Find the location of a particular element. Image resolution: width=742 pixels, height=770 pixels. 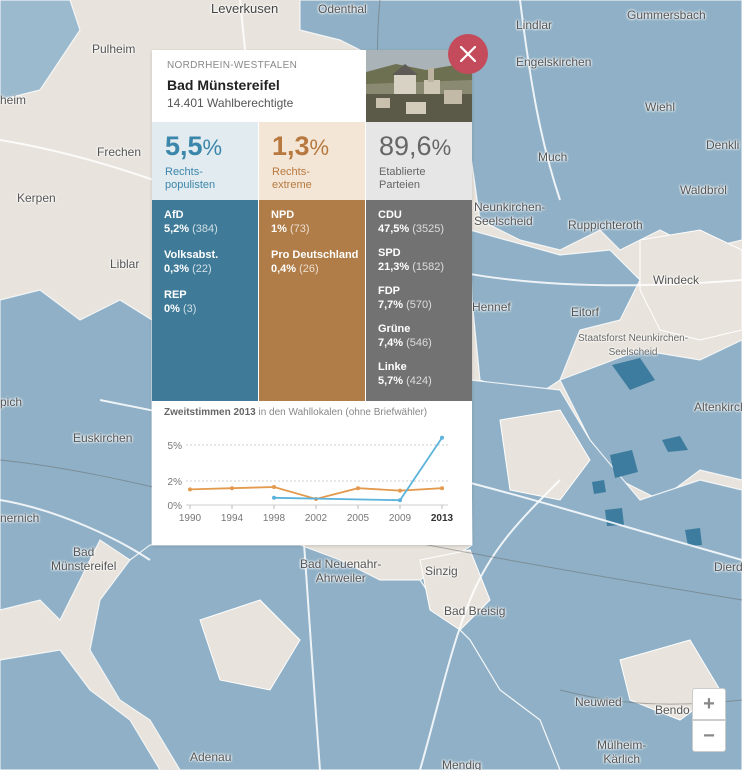

summary-right-extremists: 1,3% Rechts-extreme is located at coordinates (312, 161).